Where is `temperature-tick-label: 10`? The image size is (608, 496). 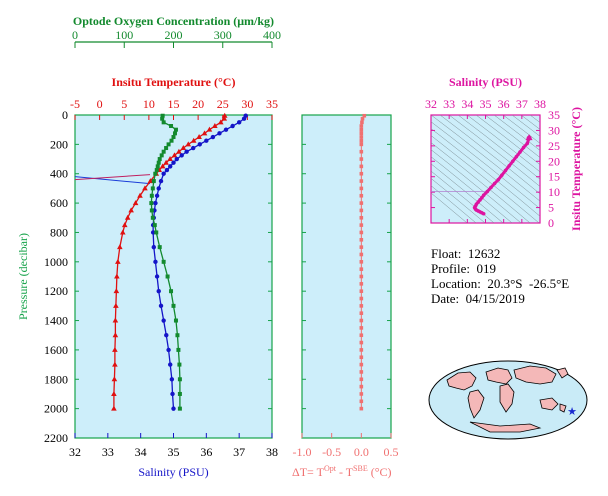
temperature-tick-label: 10 is located at coordinates (149, 104).